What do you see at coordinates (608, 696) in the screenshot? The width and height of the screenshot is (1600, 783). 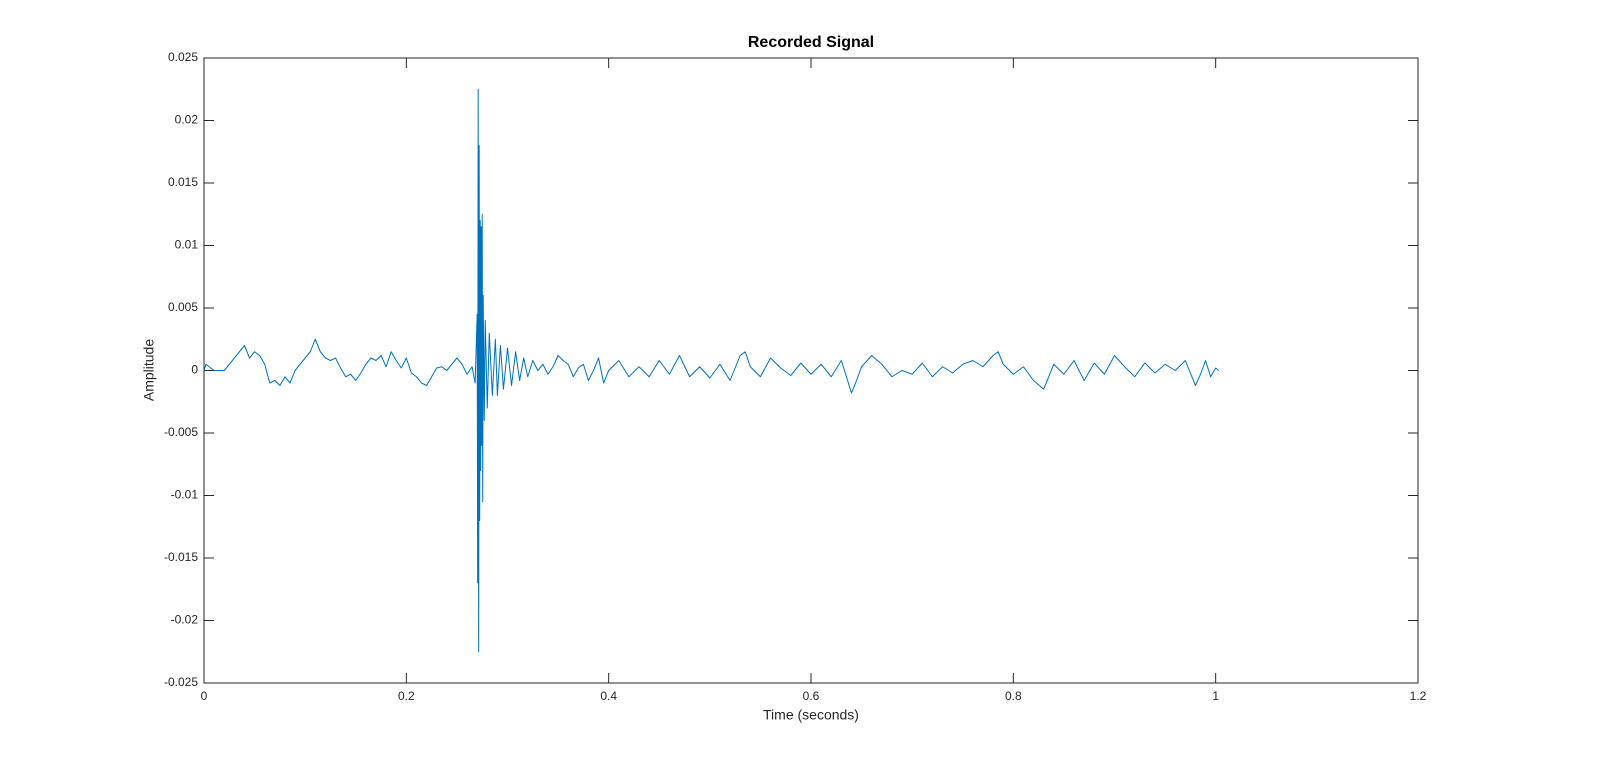 I see `x-tick-label: 0.4` at bounding box center [608, 696].